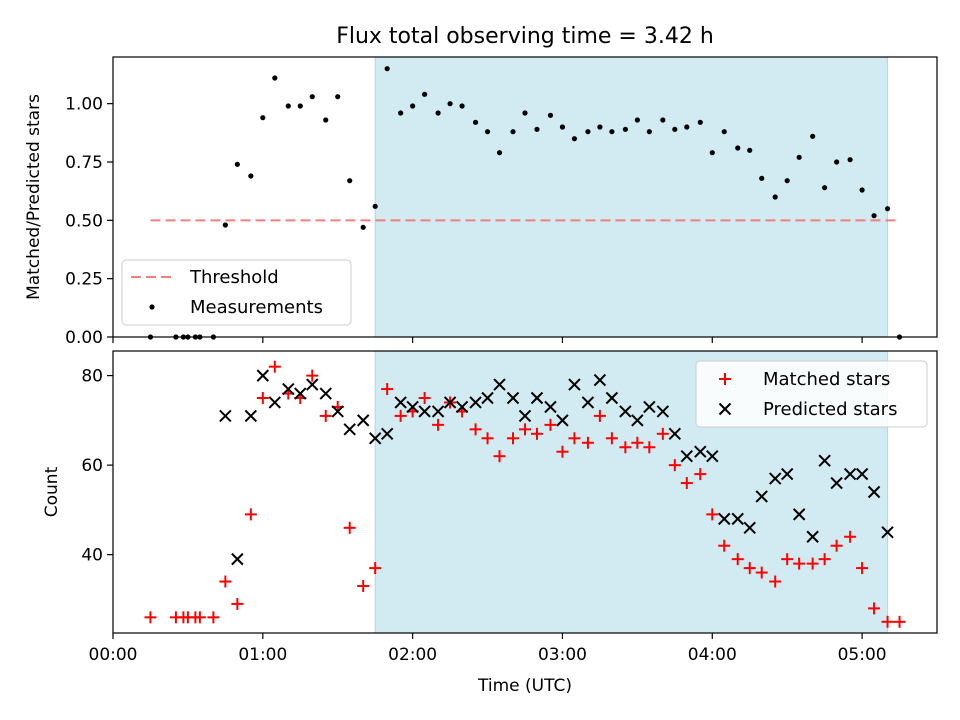 The height and width of the screenshot is (720, 960). Describe the element at coordinates (52, 491) in the screenshot. I see `count-y-axis-label: Count` at that location.